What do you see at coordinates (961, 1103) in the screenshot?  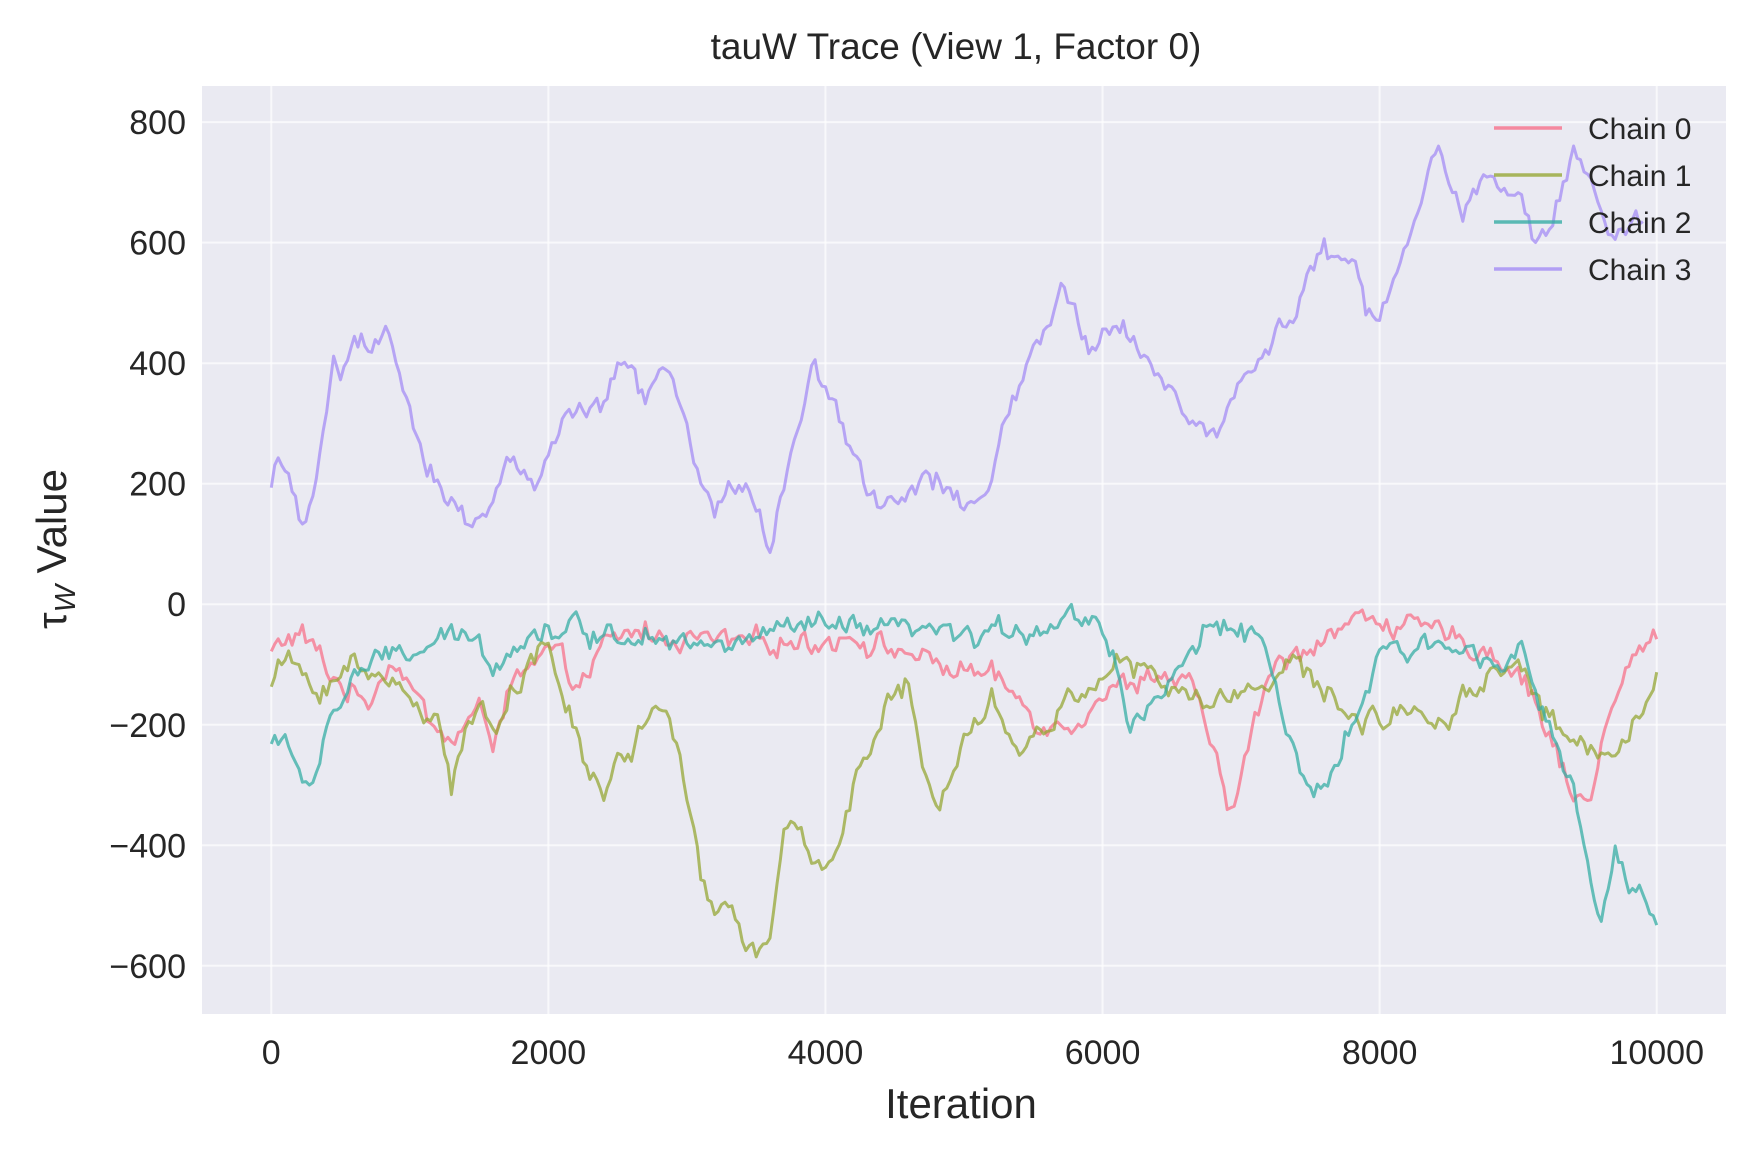 I see `x-axis-label: Iteration` at bounding box center [961, 1103].